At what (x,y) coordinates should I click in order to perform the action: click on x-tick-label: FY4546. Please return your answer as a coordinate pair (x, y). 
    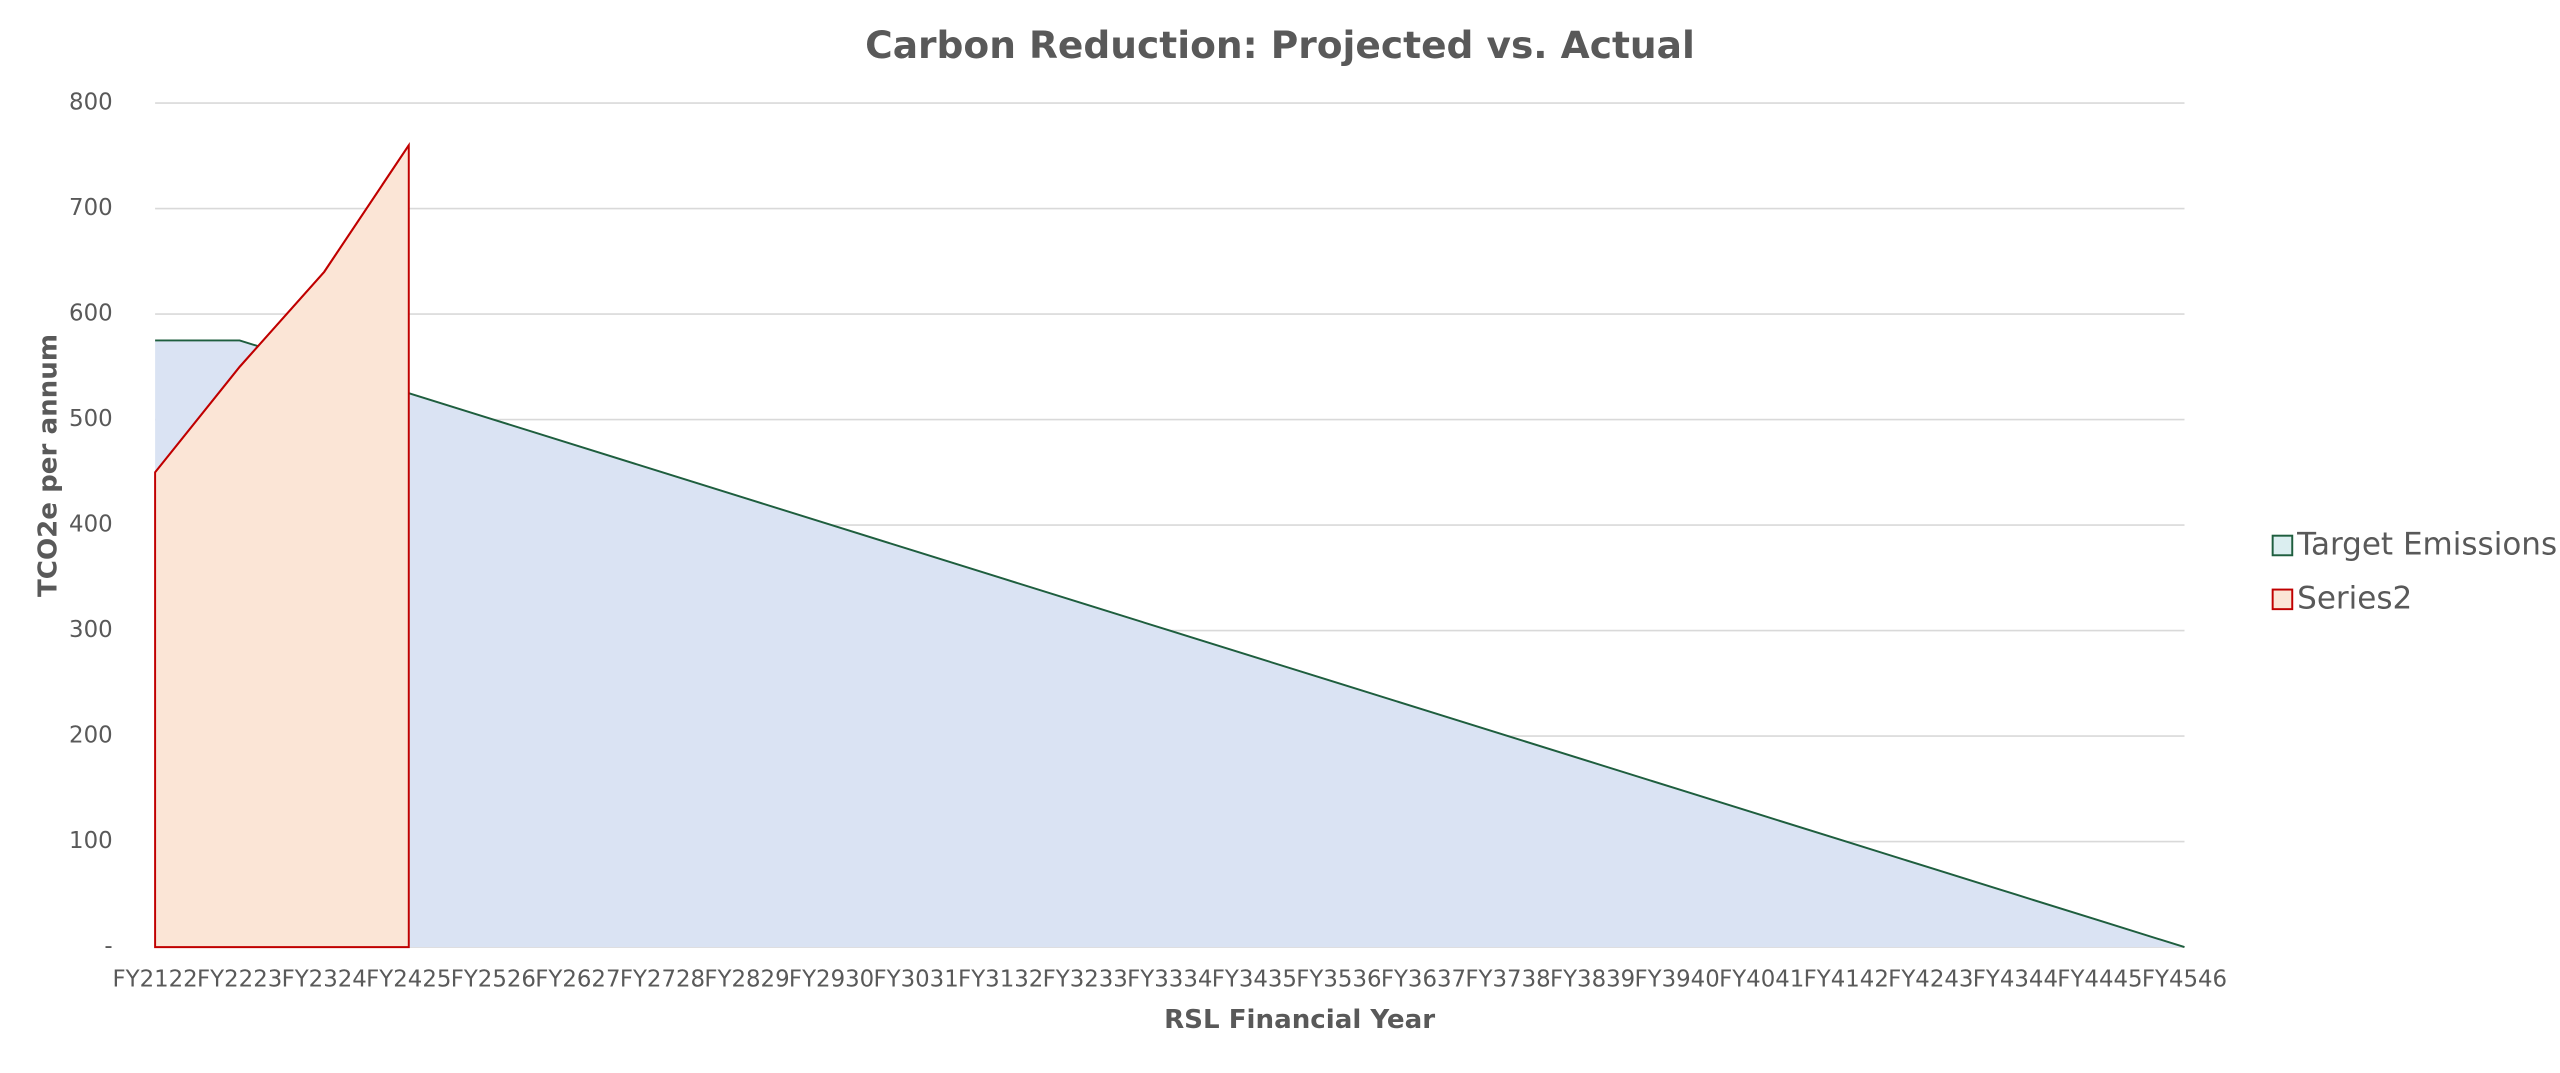
    Looking at the image, I should click on (2184, 979).